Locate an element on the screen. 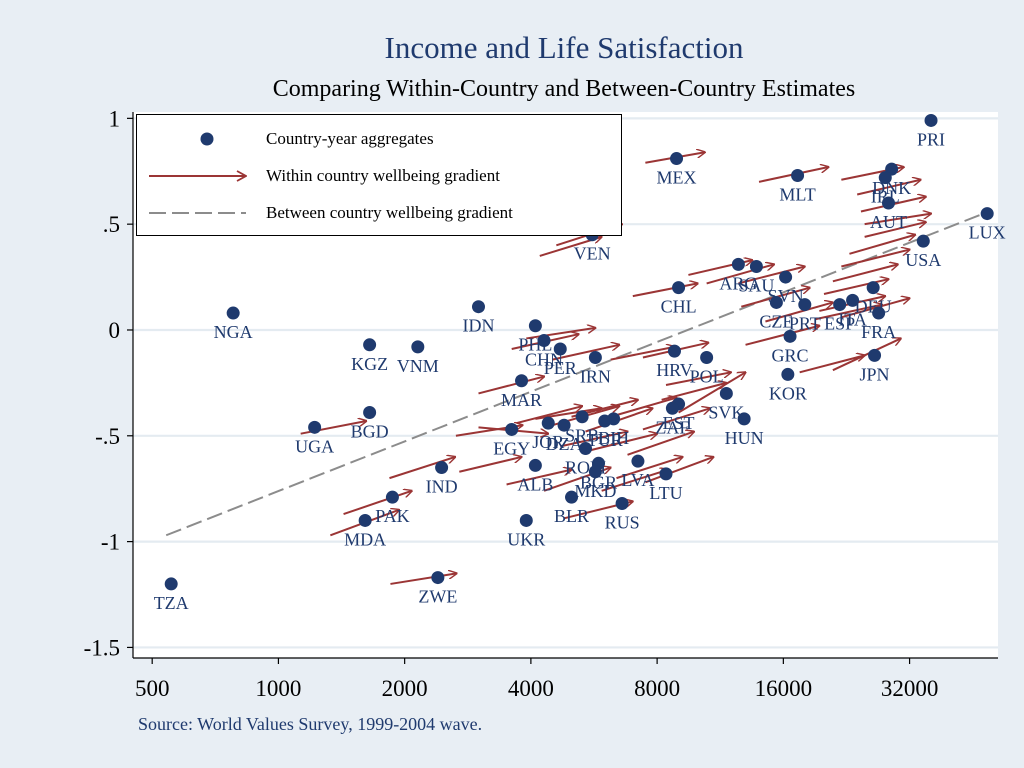  country-label: IRN is located at coordinates (595, 376).